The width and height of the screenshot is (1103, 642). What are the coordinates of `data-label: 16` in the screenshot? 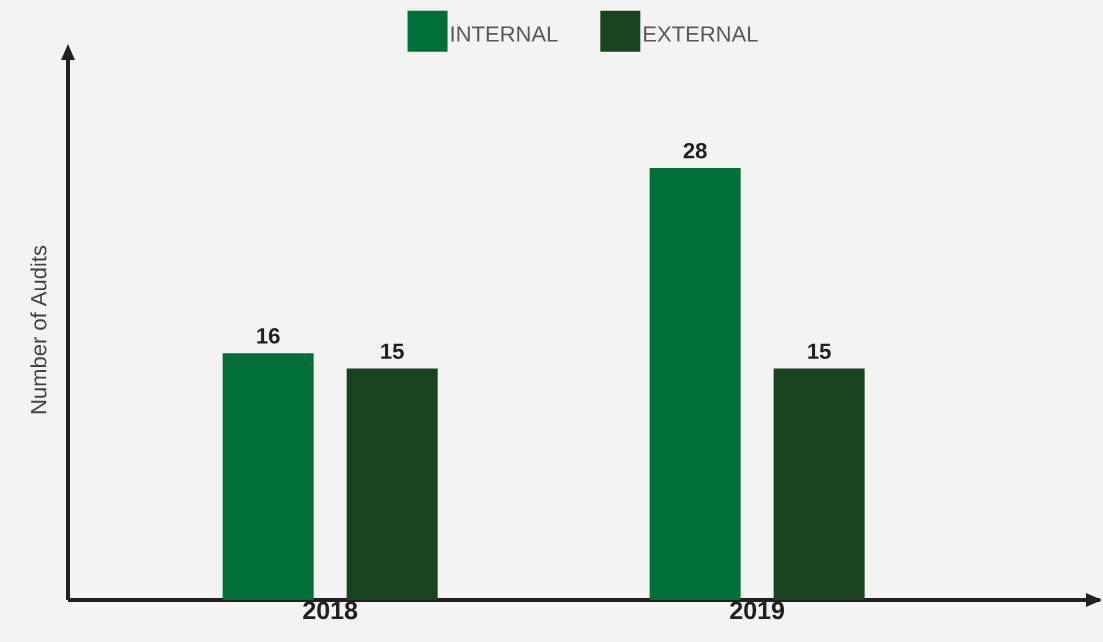 It's located at (268, 336).